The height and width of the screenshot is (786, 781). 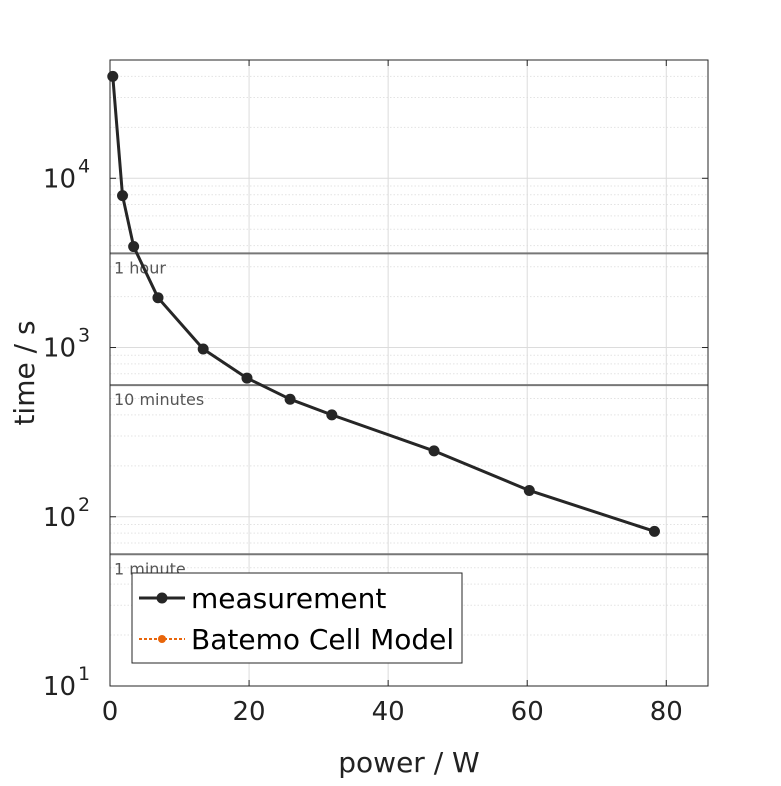 I want to click on y-axis-title: time / s, so click(x=24, y=372).